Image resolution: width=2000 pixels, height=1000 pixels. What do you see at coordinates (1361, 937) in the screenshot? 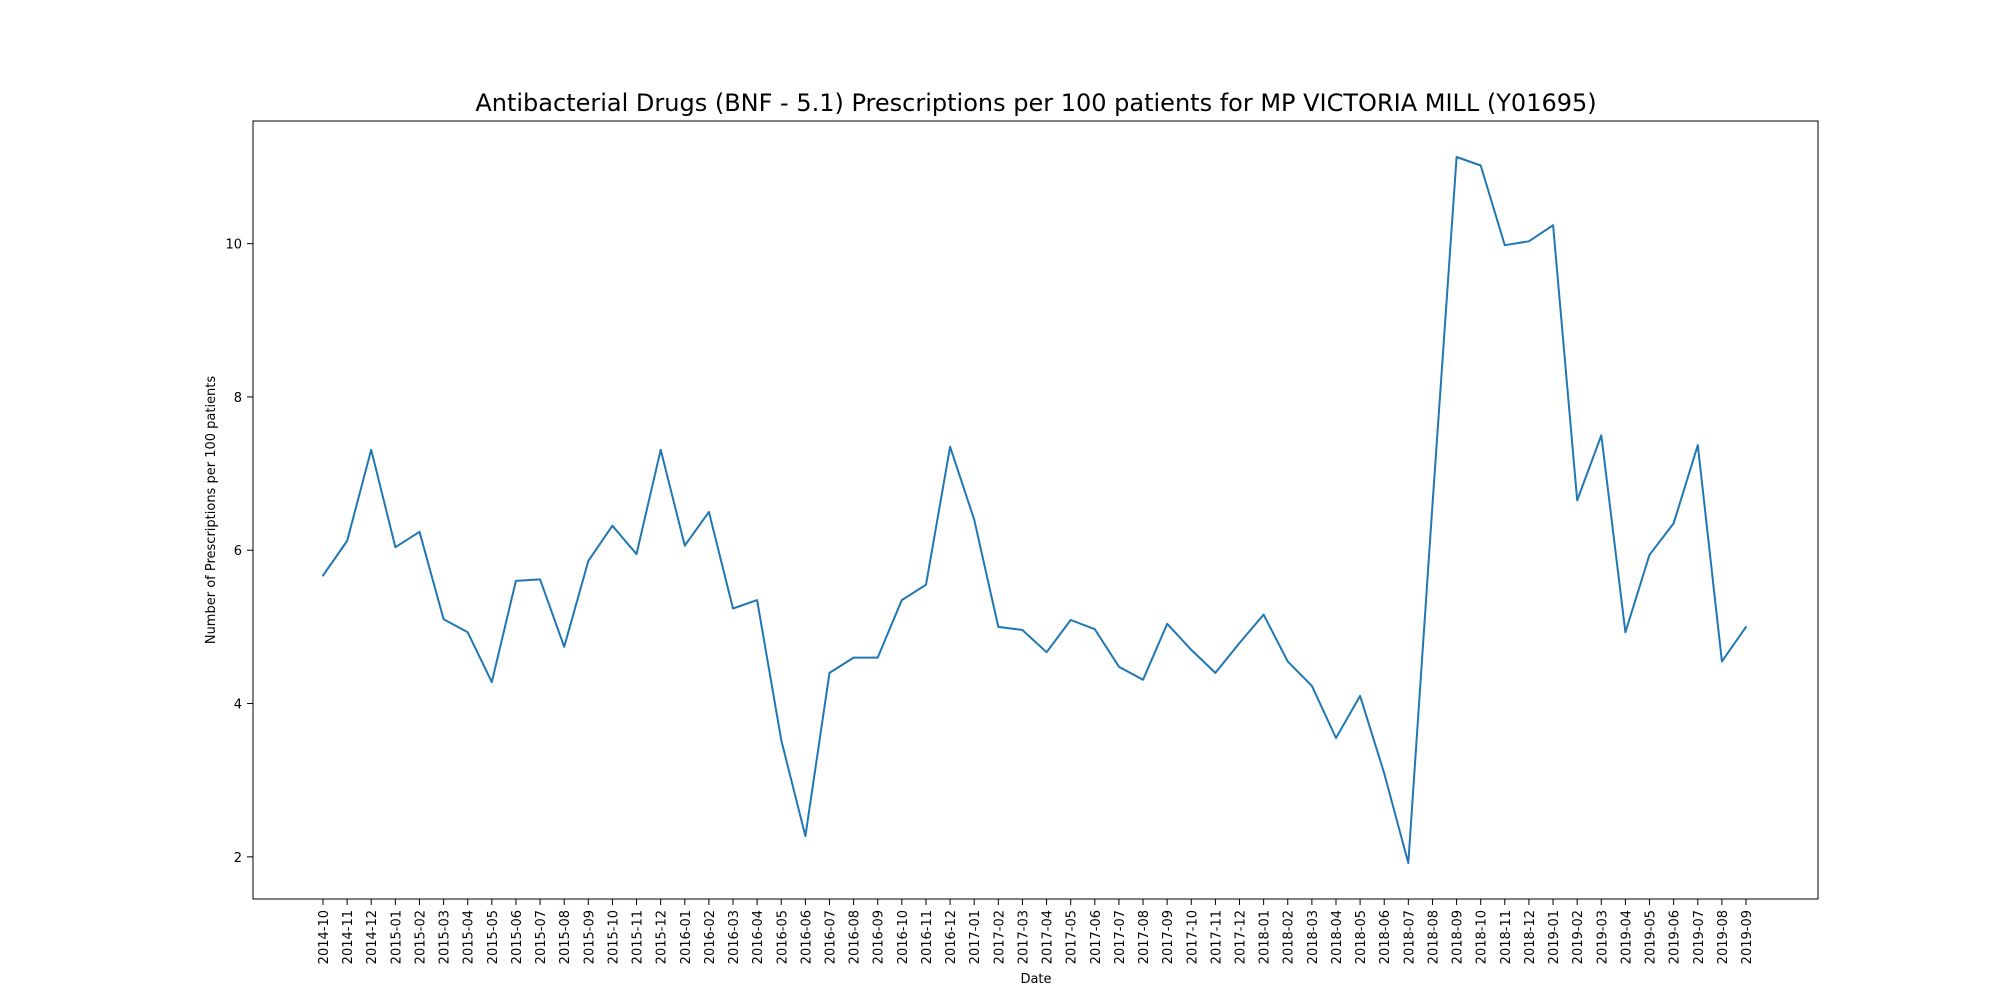
I see `x-tick-label: 2018-05` at bounding box center [1361, 937].